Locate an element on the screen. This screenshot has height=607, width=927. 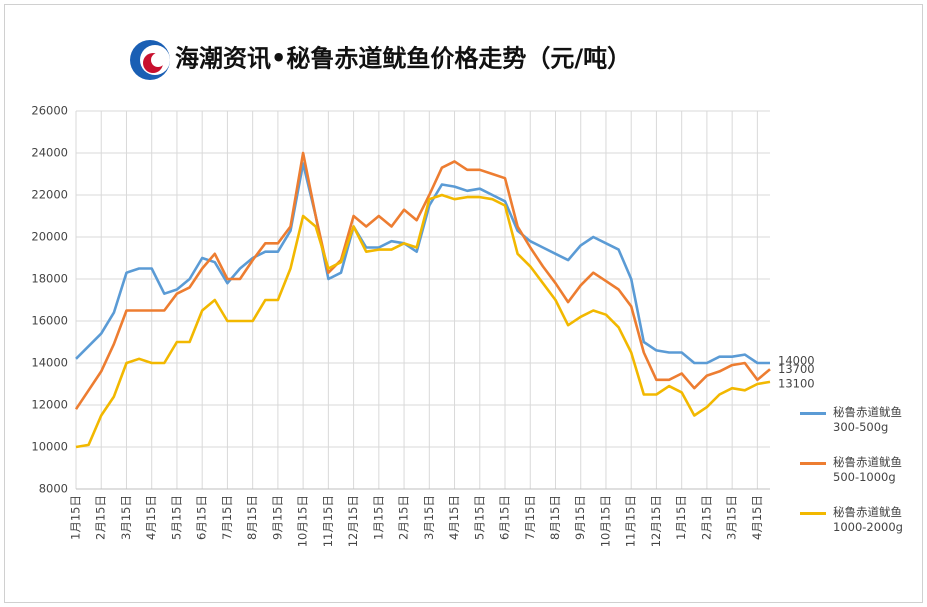
y-tick-label: 8000 is located at coordinates (53, 489).